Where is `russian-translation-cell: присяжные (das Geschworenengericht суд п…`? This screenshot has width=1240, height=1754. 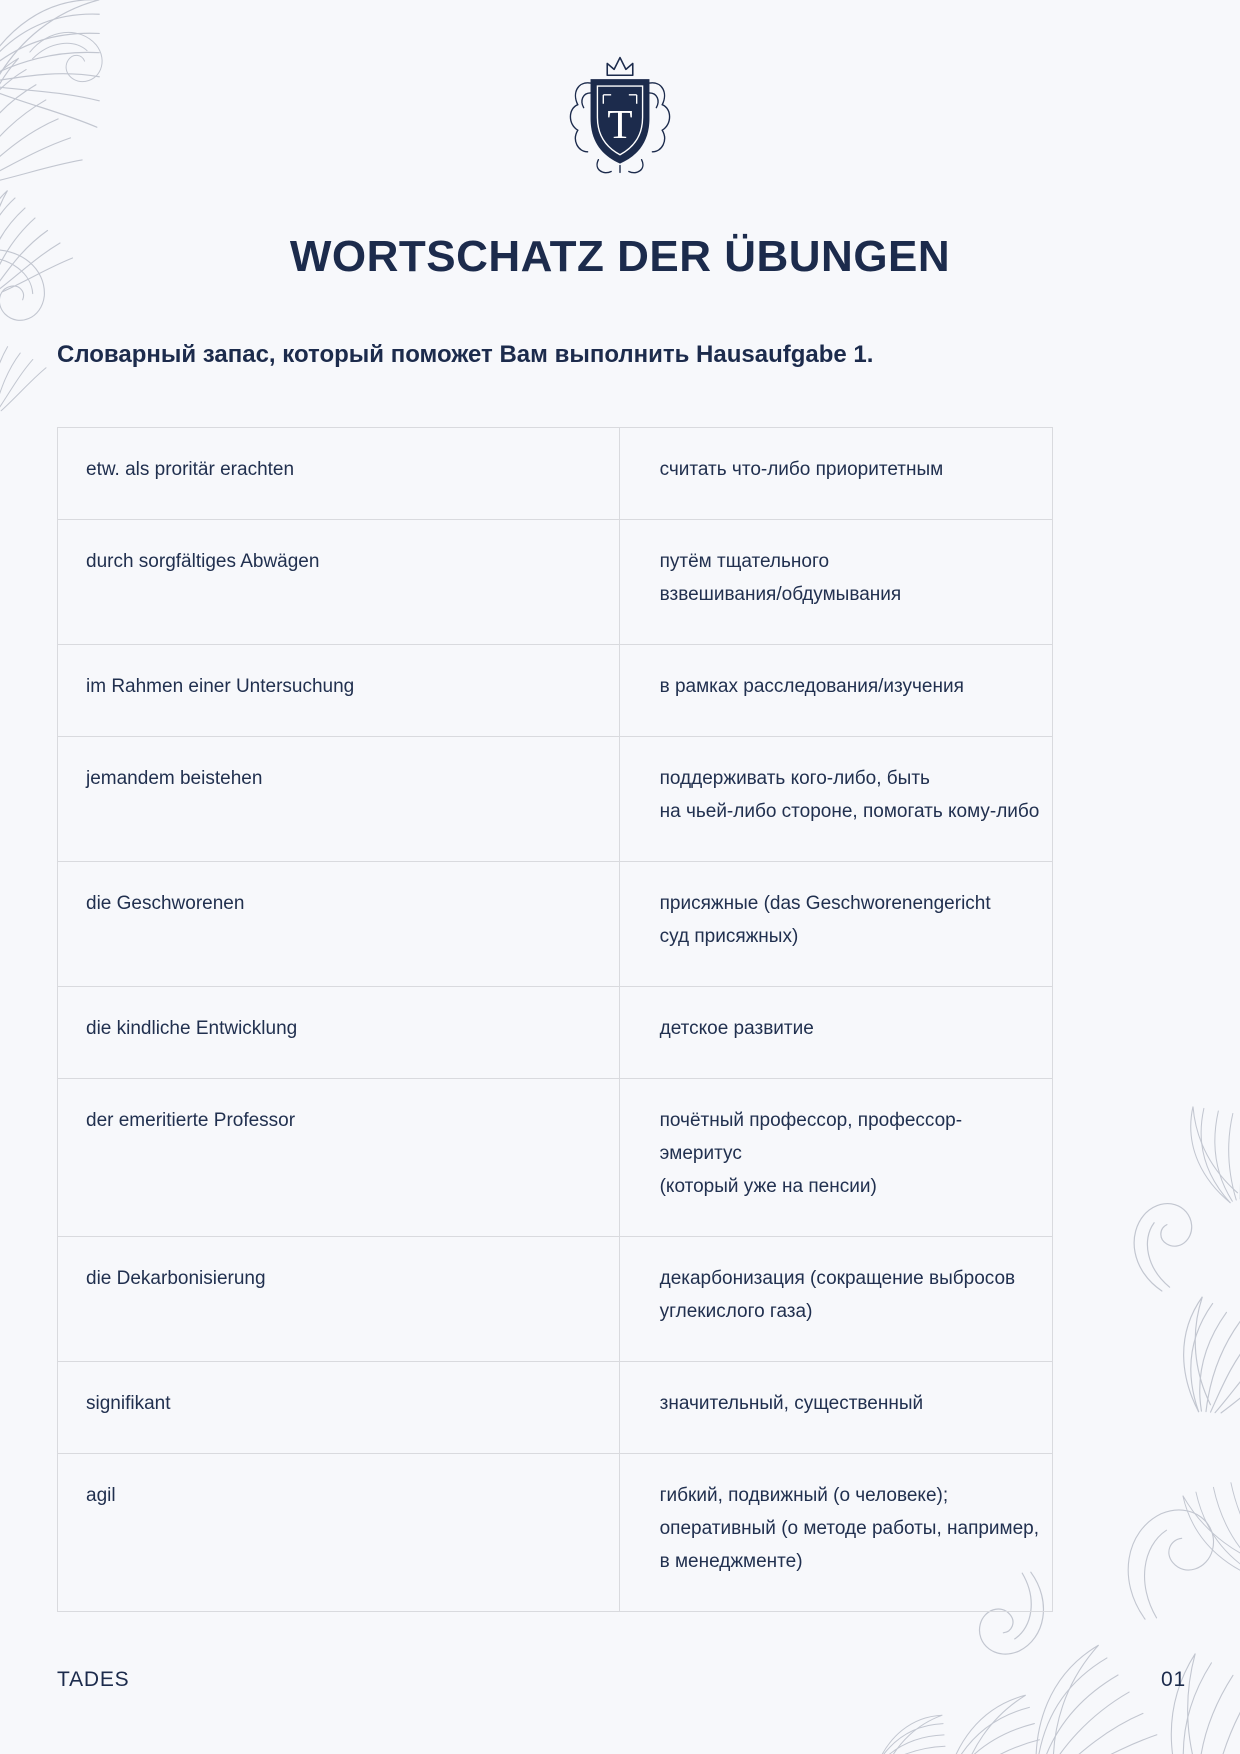
russian-translation-cell: присяжные (das Geschworenengericht суд п… is located at coordinates (825, 920).